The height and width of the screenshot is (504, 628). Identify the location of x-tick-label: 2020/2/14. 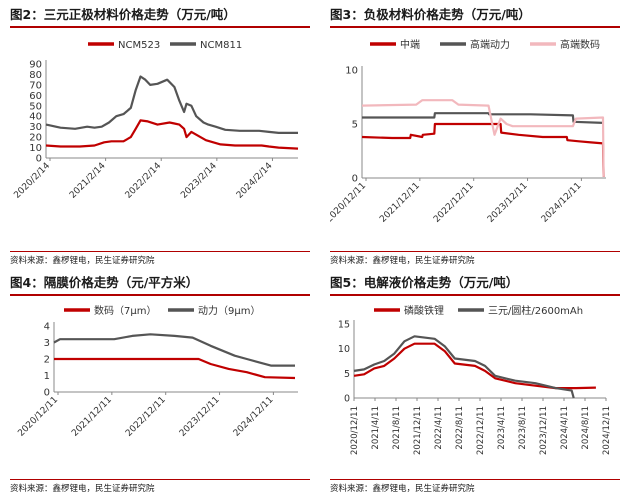
(32, 181).